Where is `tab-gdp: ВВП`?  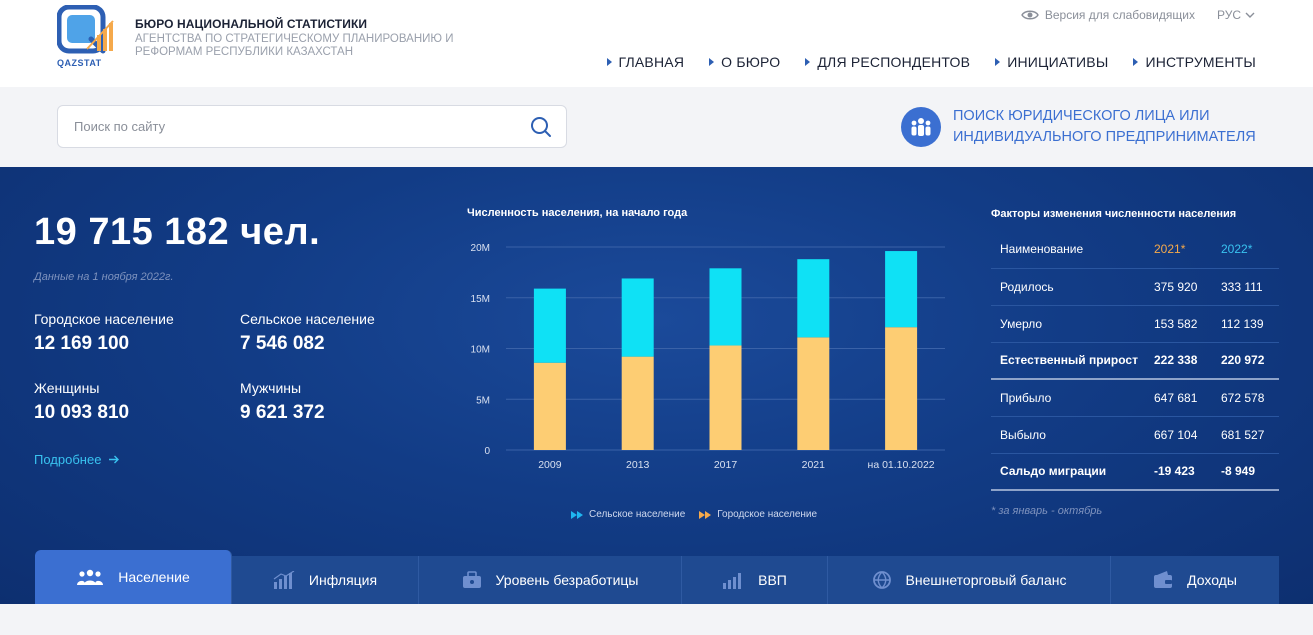
tab-gdp: ВВП is located at coordinates (755, 580).